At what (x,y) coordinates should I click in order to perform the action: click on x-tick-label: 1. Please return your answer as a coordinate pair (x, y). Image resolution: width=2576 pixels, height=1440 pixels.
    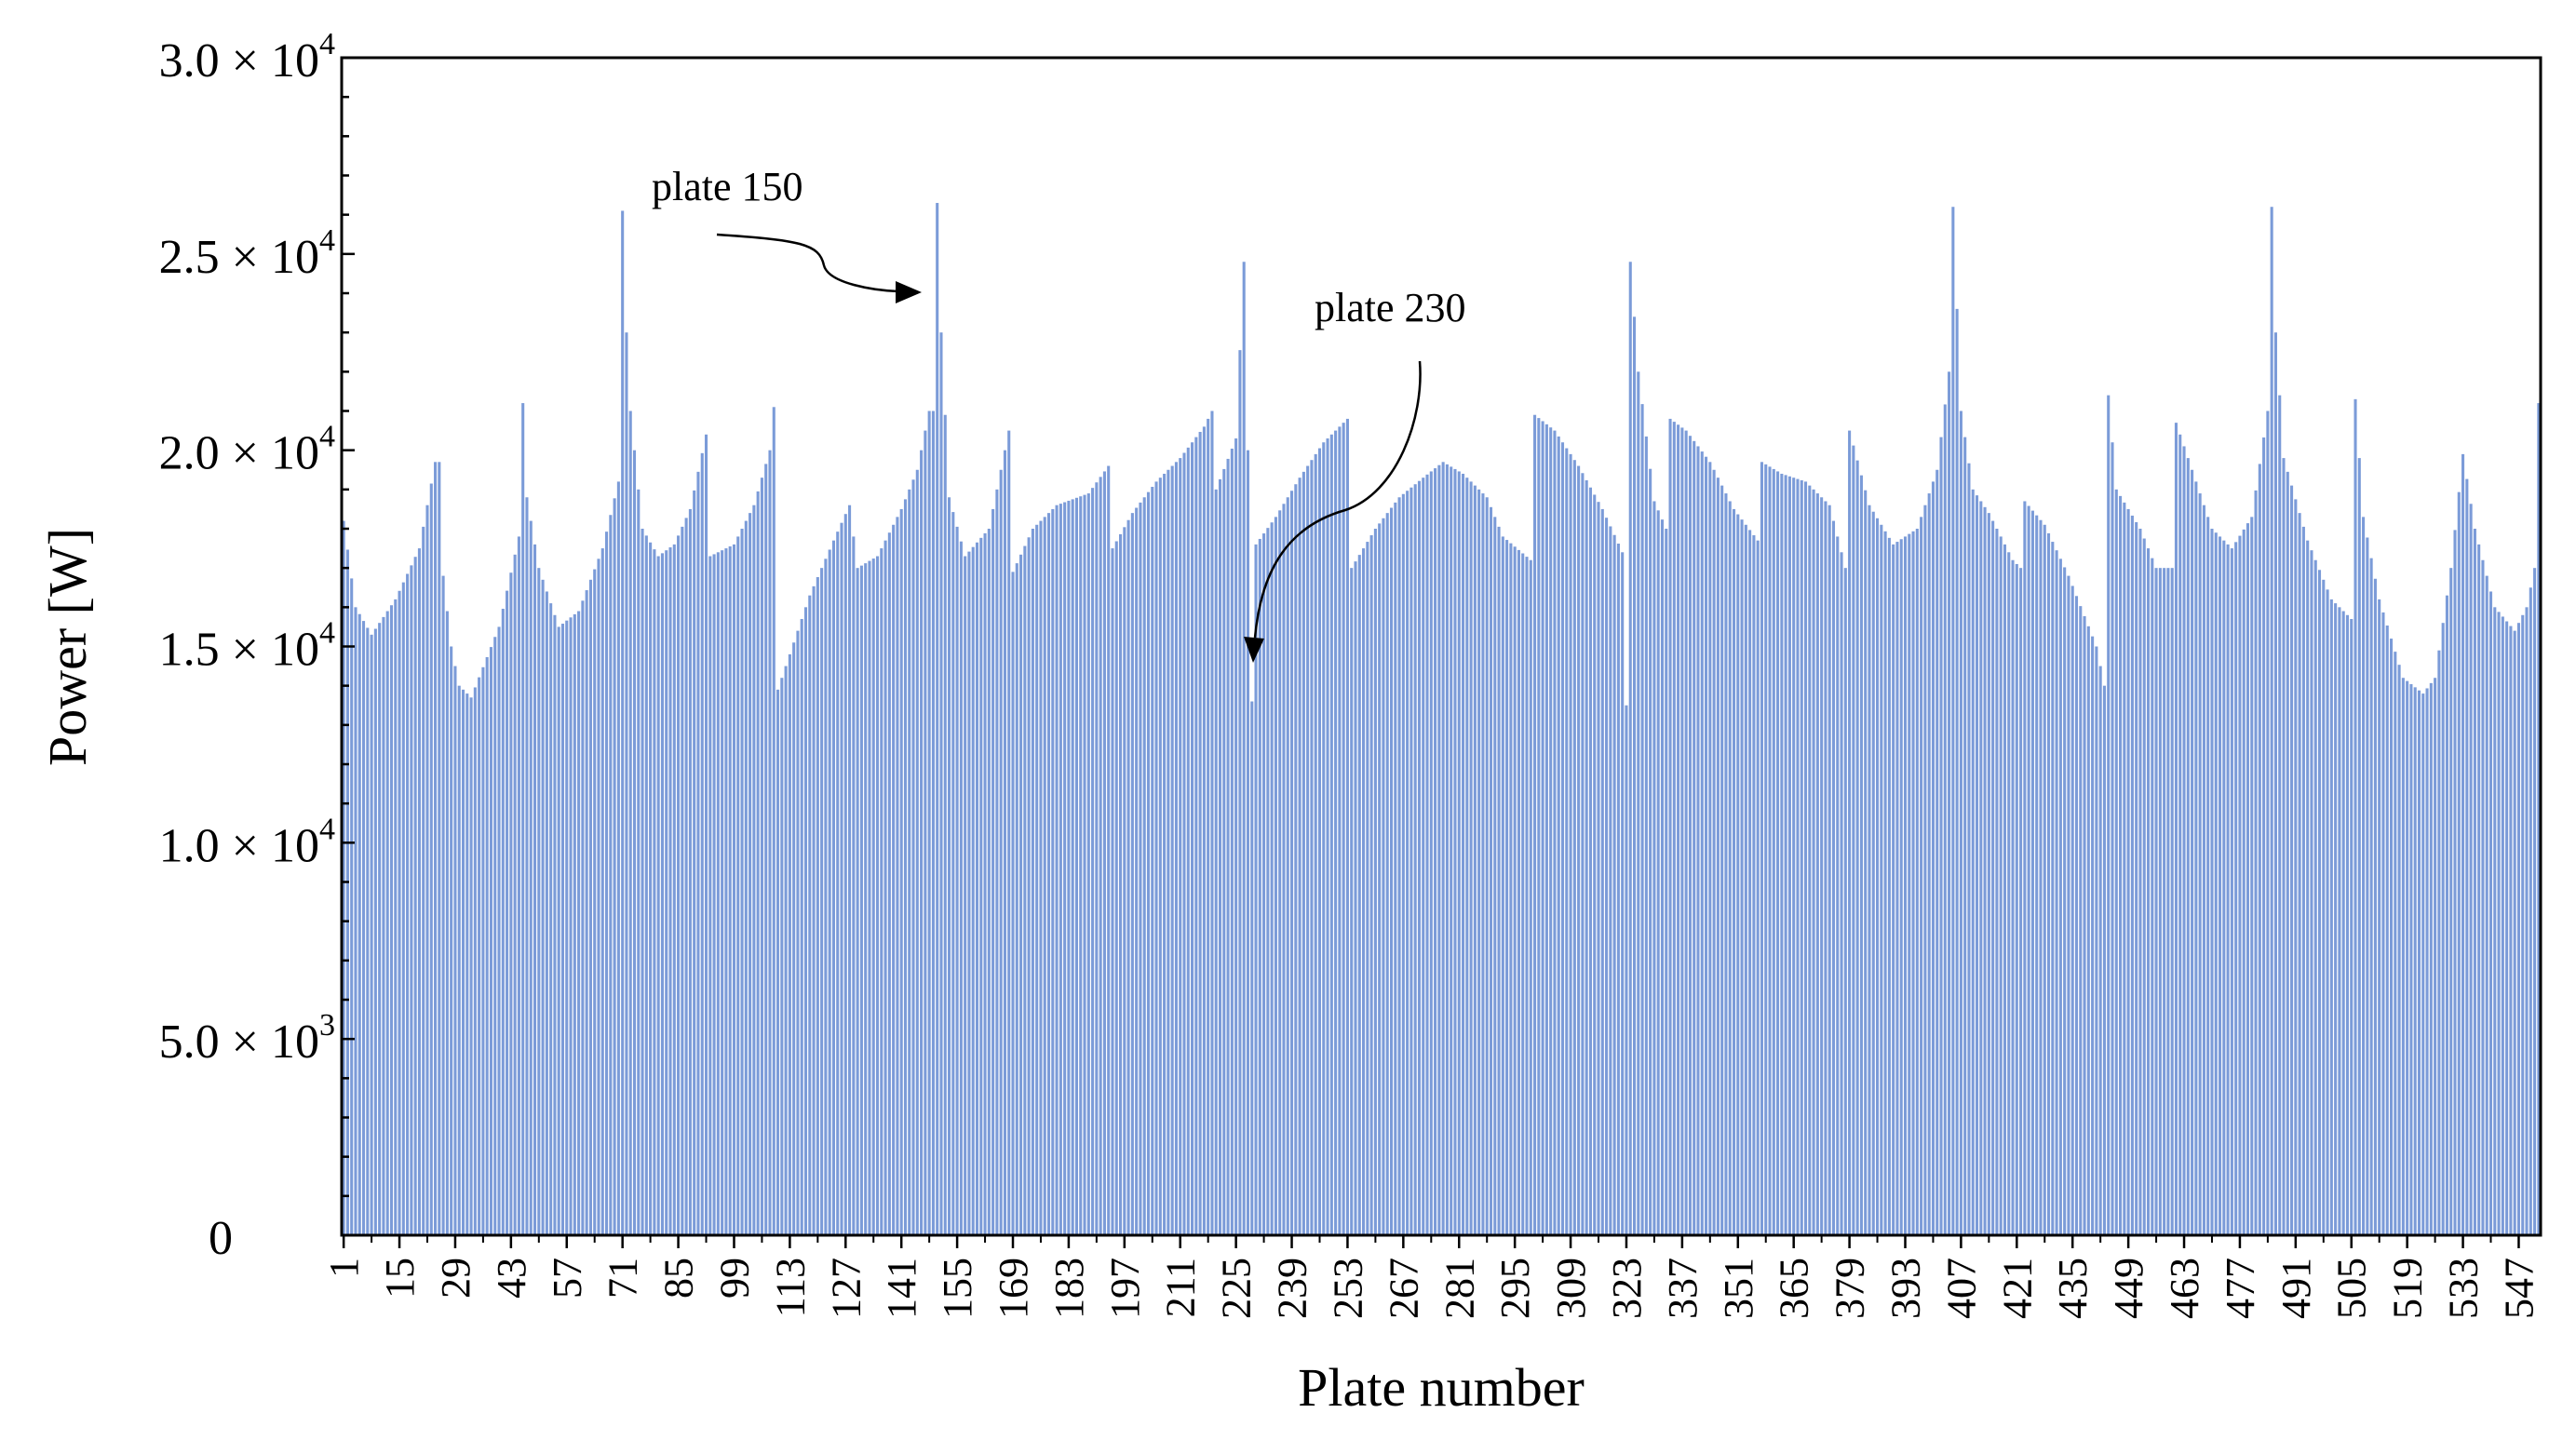
    Looking at the image, I should click on (344, 1268).